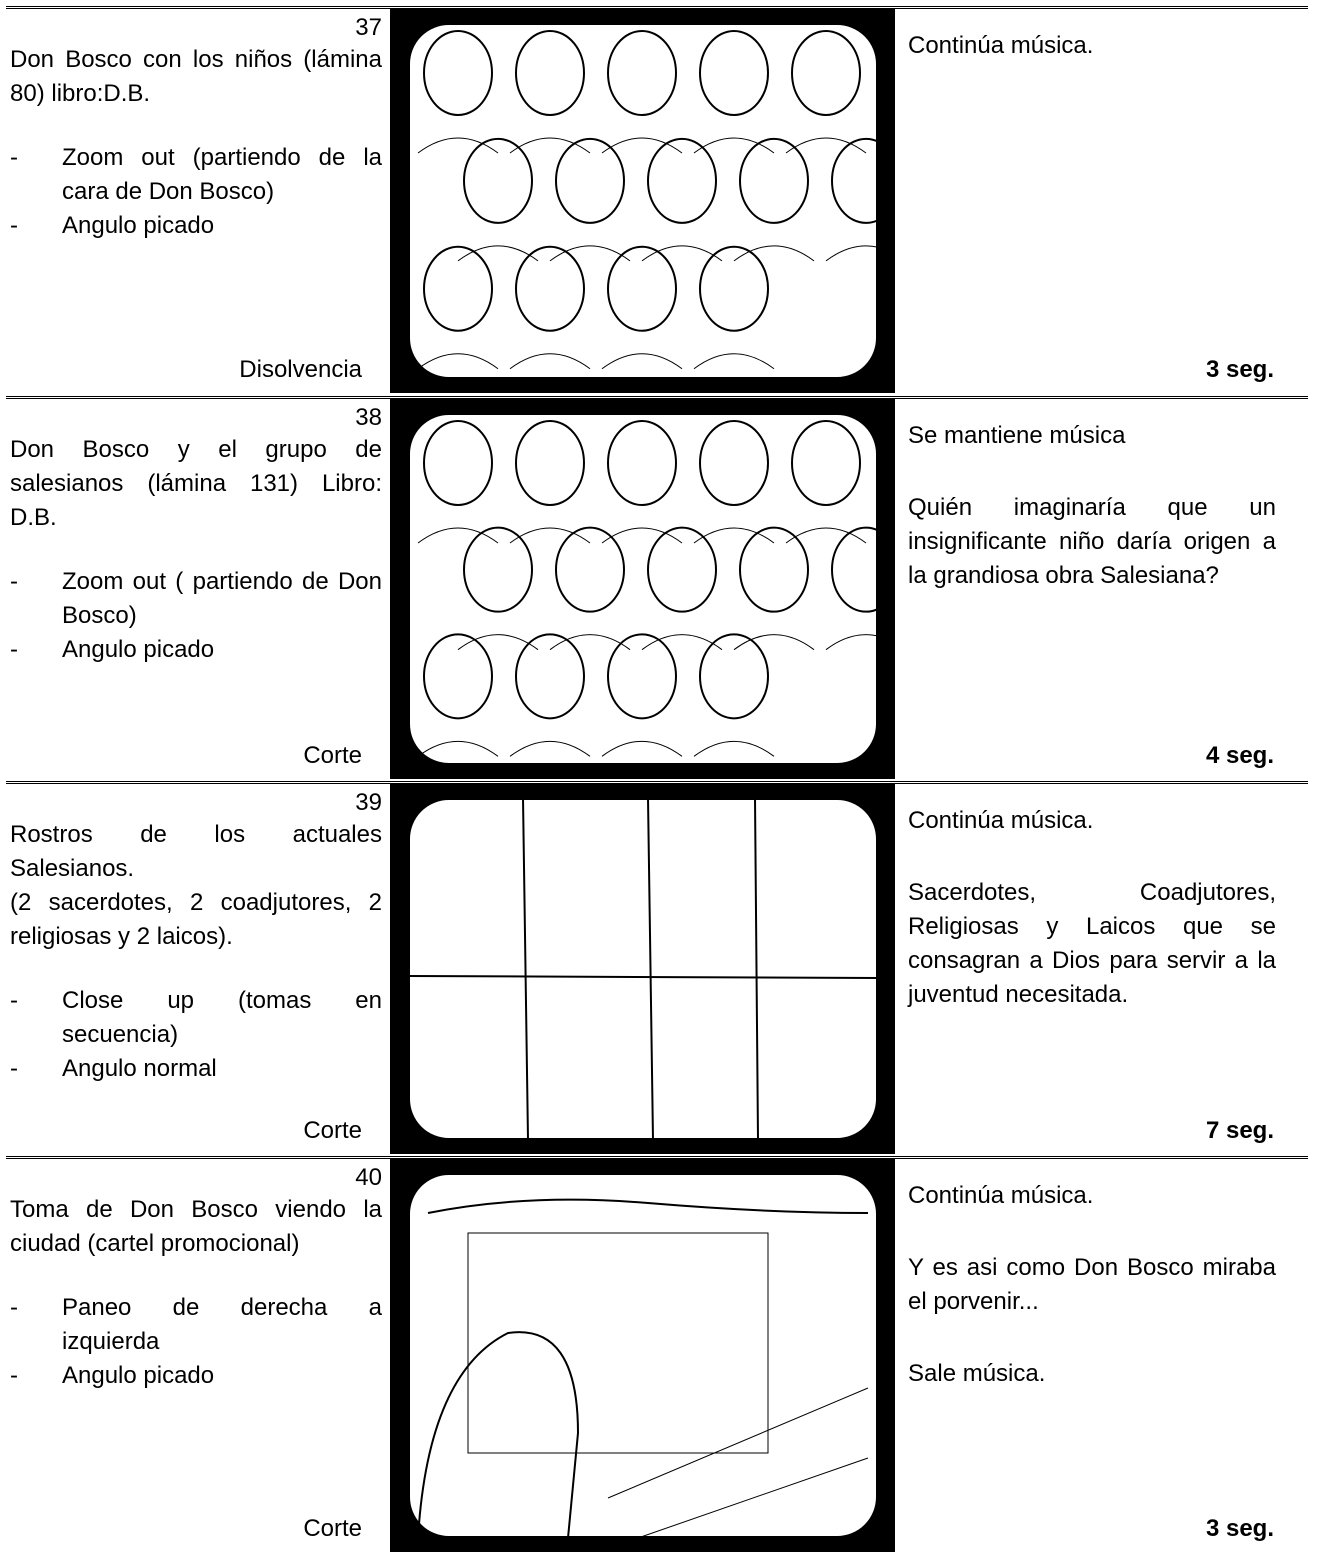  Describe the element at coordinates (368, 802) in the screenshot. I see `shot-number: 39` at that location.